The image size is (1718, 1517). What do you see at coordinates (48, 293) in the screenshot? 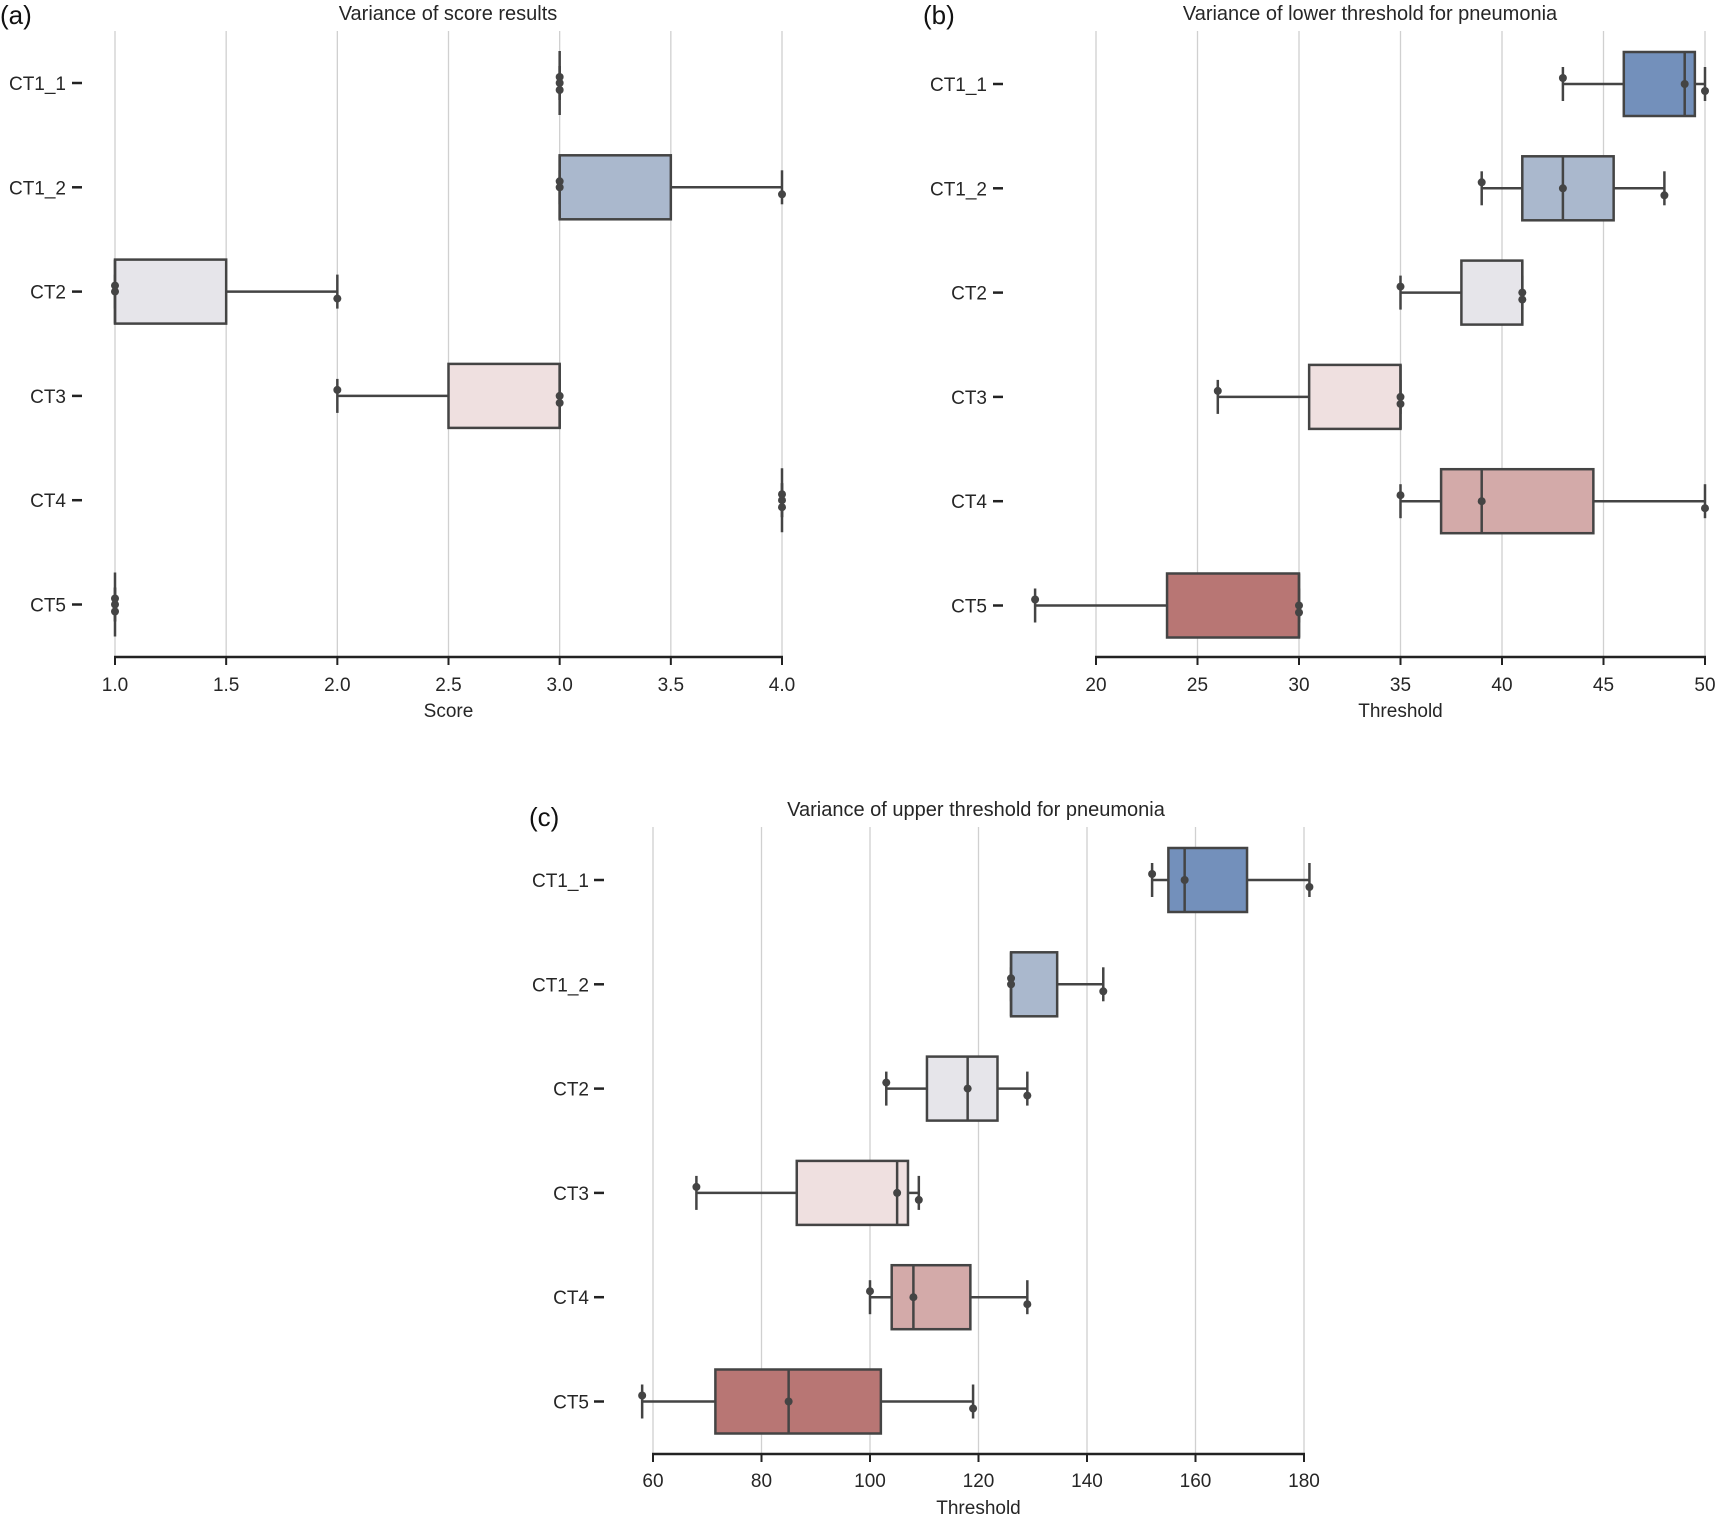
I see `y-tick-label: CT2` at bounding box center [48, 293].